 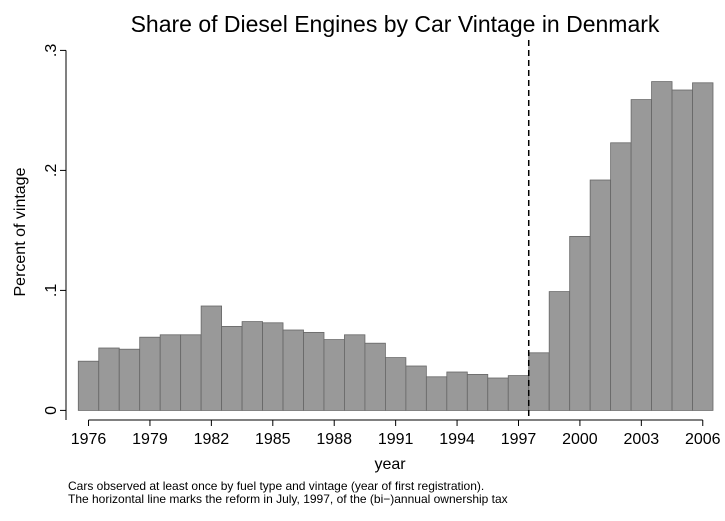 I want to click on y-tick-label: .2, so click(x=51, y=170).